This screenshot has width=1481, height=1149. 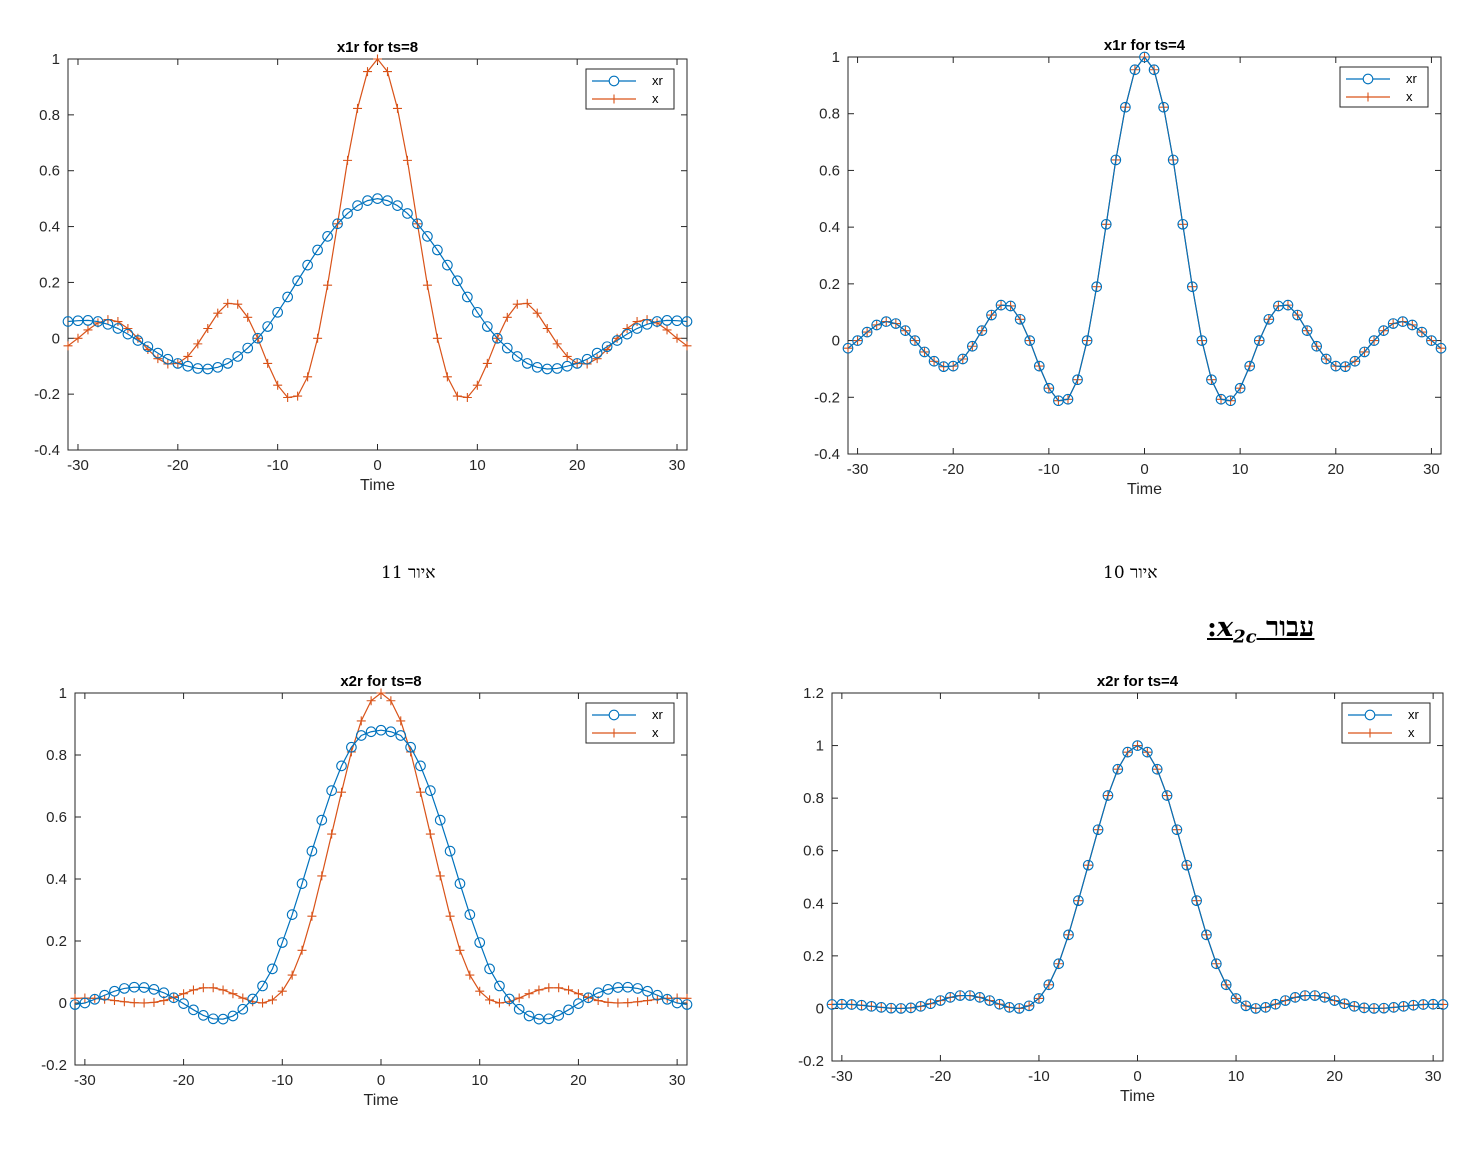 I want to click on figure-caption-11: איור 11, so click(x=408, y=573).